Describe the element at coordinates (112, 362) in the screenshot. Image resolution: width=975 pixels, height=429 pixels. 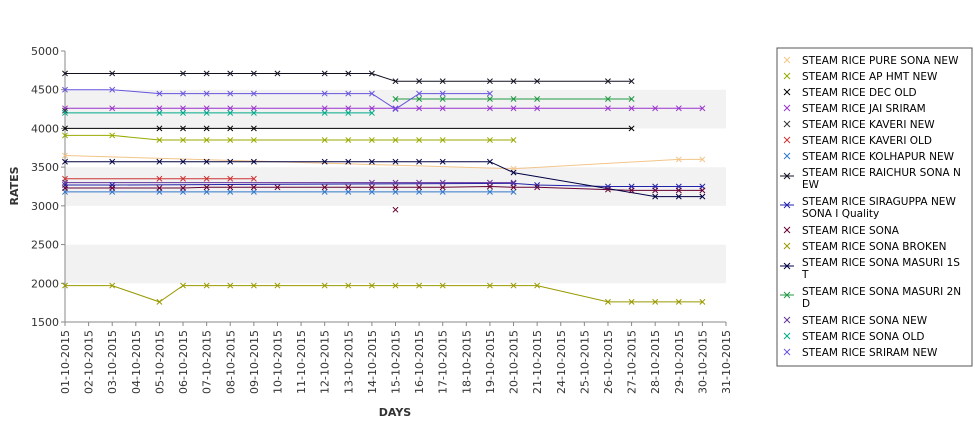
I see `x-tick-label: 03-10-2015` at that location.